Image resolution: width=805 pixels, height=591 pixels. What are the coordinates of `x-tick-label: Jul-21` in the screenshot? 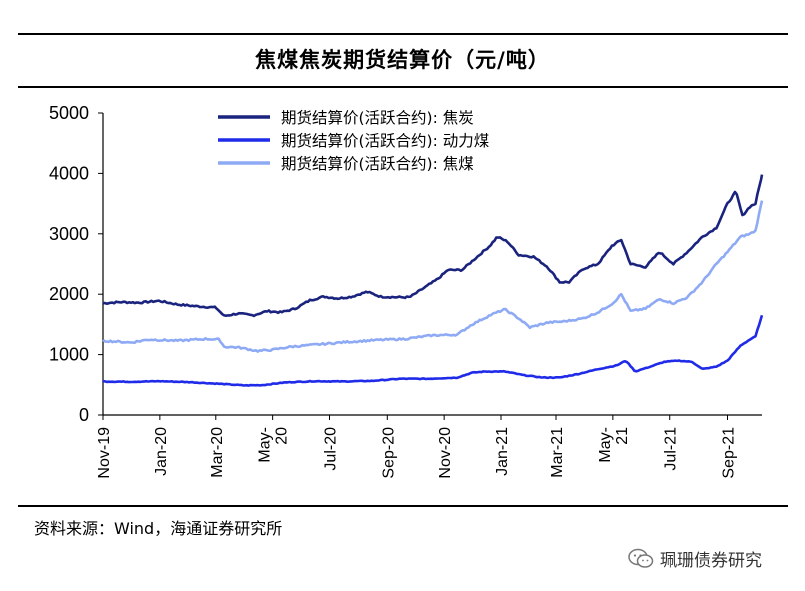 It's located at (671, 449).